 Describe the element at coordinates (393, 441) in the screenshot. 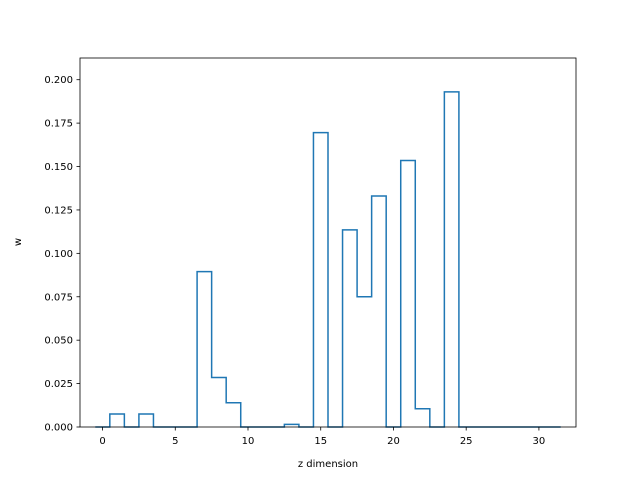

I see `x-tick-label: 20` at that location.